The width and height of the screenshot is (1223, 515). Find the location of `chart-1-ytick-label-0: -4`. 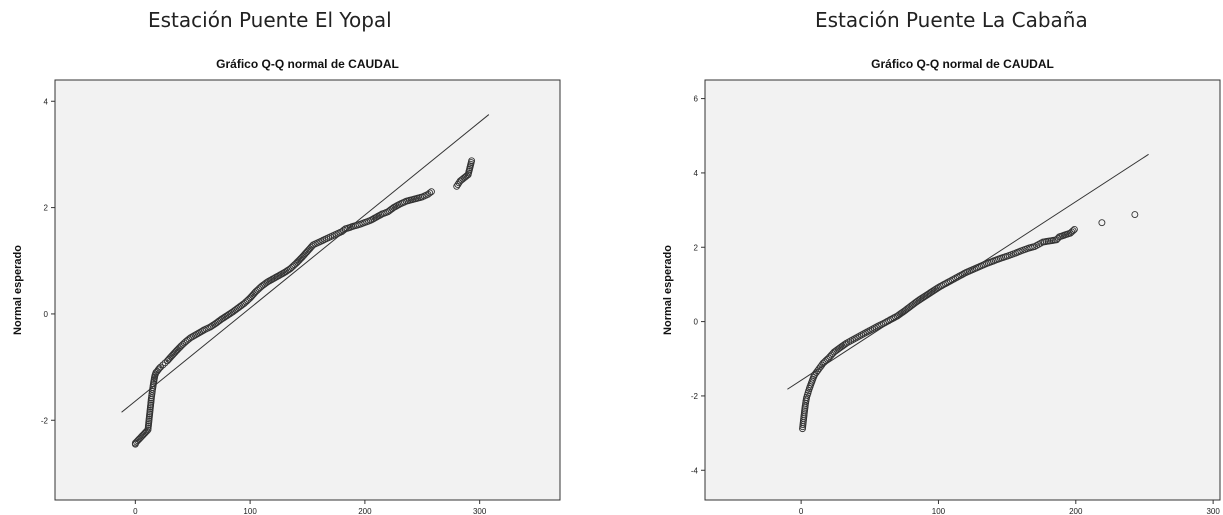

chart-1-ytick-label-0: -4 is located at coordinates (695, 470).